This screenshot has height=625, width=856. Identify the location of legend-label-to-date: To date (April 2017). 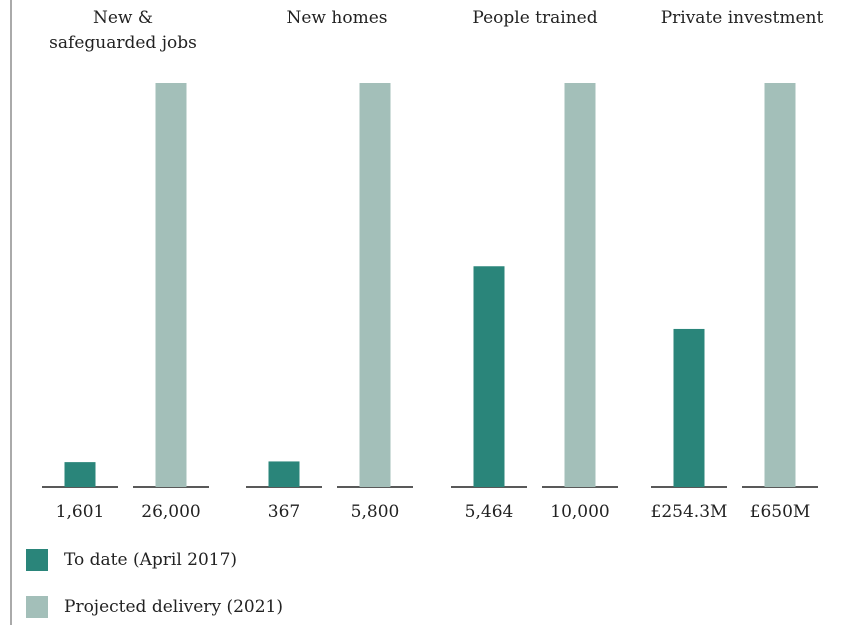
(151, 560).